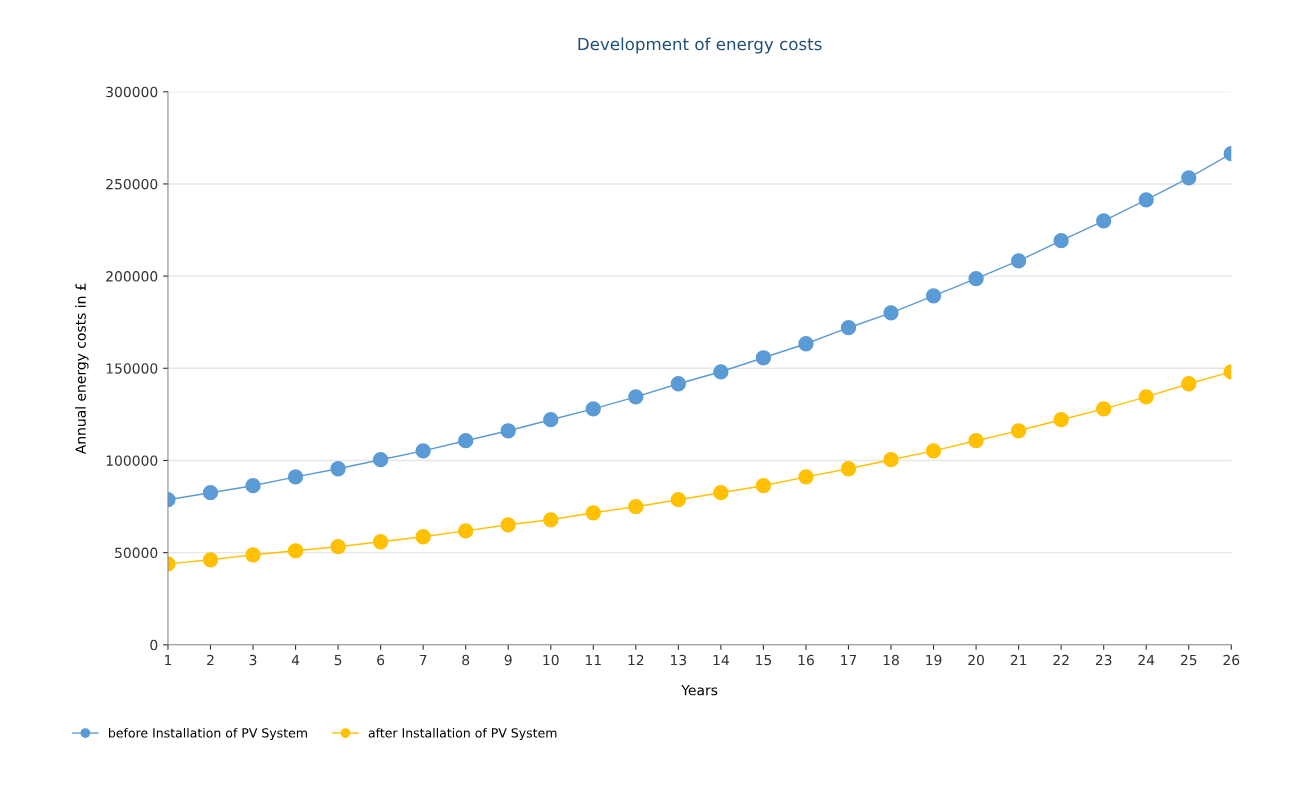  What do you see at coordinates (764, 660) in the screenshot?
I see `x-tick-label: 15` at bounding box center [764, 660].